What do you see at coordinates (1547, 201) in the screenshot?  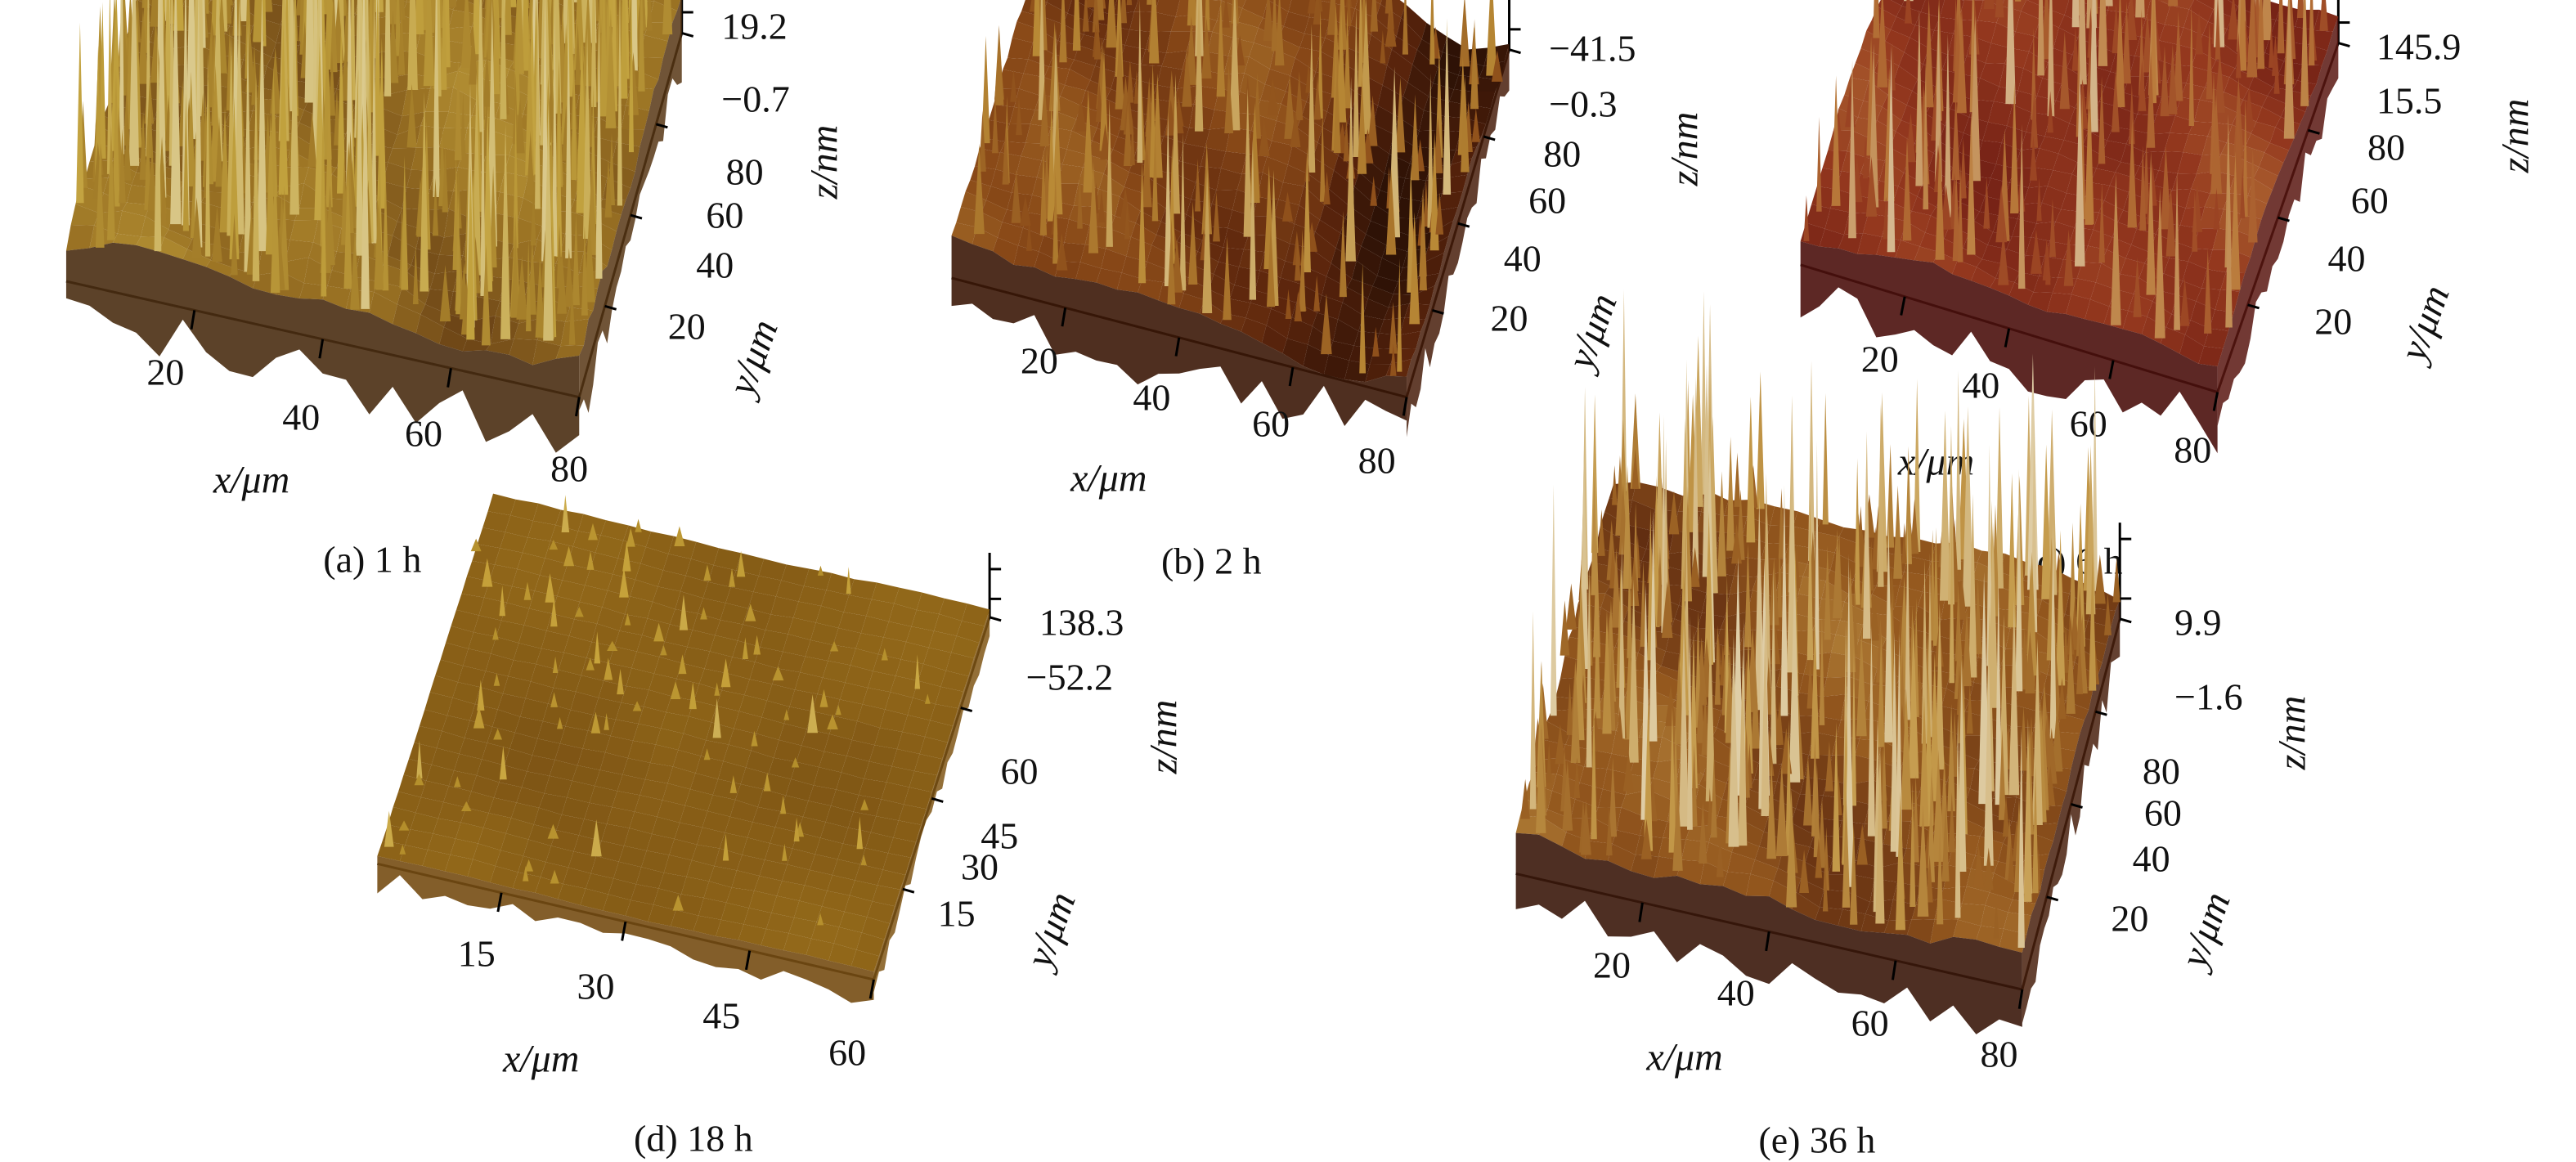 I see `y-tick-label: 60` at bounding box center [1547, 201].